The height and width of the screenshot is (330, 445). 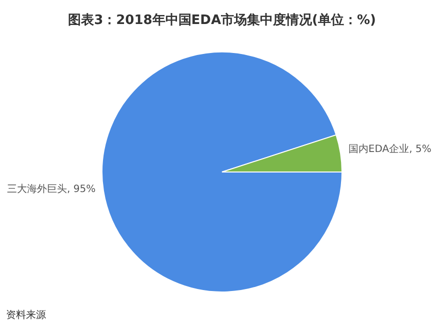 What do you see at coordinates (51, 189) in the screenshot?
I see `slice-label: 三大海外巨头, 95%` at bounding box center [51, 189].